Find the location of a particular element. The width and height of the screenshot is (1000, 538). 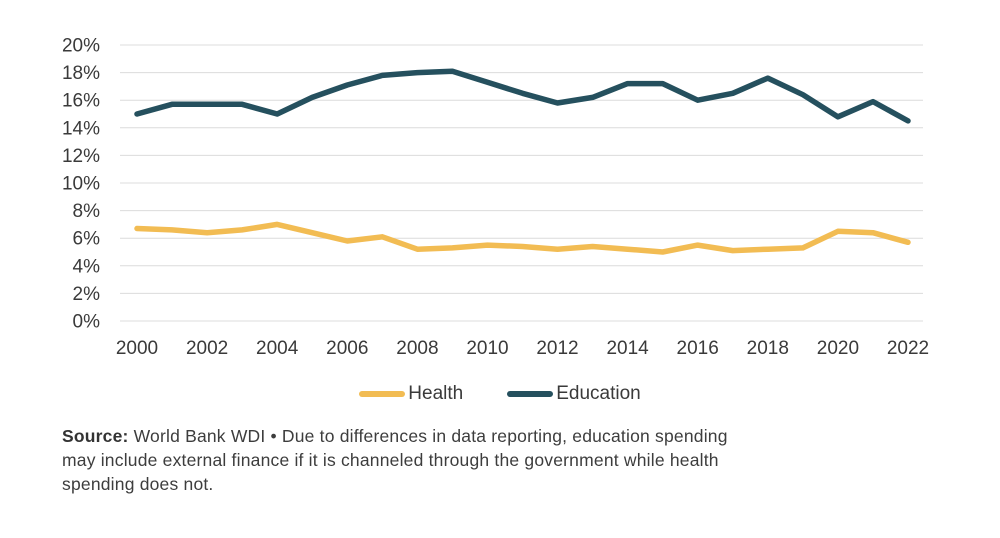

y-tick-label: 8% is located at coordinates (87, 211).